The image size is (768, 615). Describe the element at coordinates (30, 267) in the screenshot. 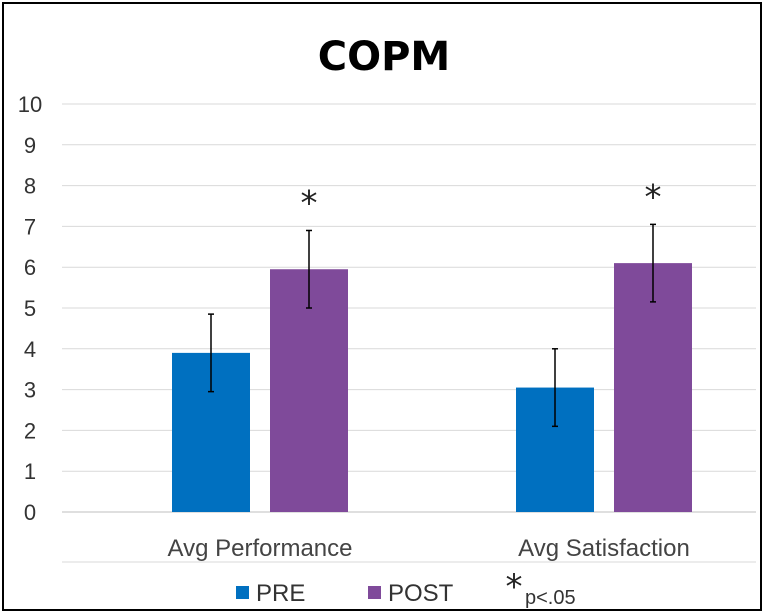

I see `y-tick-label-6: 6` at that location.